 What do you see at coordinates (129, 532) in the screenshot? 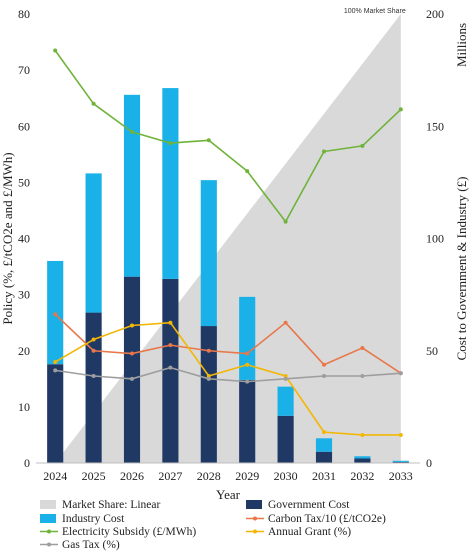
I see `legend-label-electricity-subsidy-mwh: Electricity Subsidy (£/MWh)` at bounding box center [129, 532].